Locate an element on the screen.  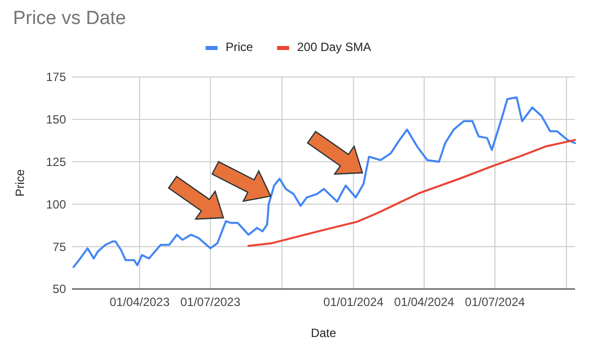
y-tick-label: 175 is located at coordinates (56, 77).